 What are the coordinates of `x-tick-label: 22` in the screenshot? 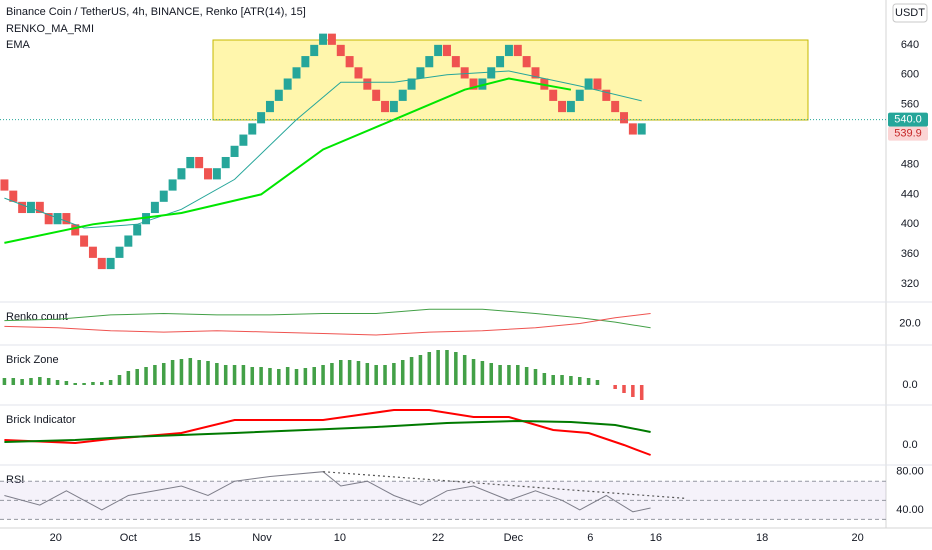 It's located at (438, 538).